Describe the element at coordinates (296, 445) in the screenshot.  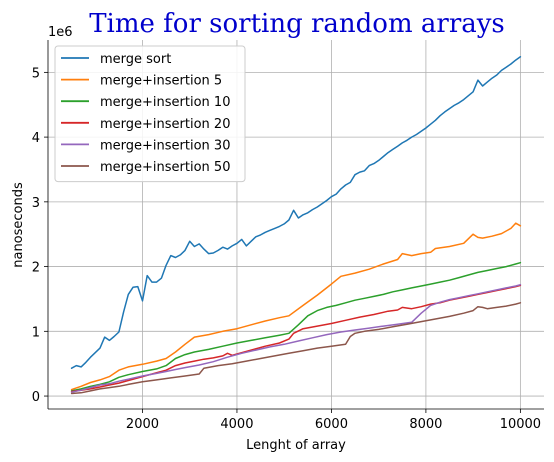
I see `x-axis-label: Lenght of array` at that location.